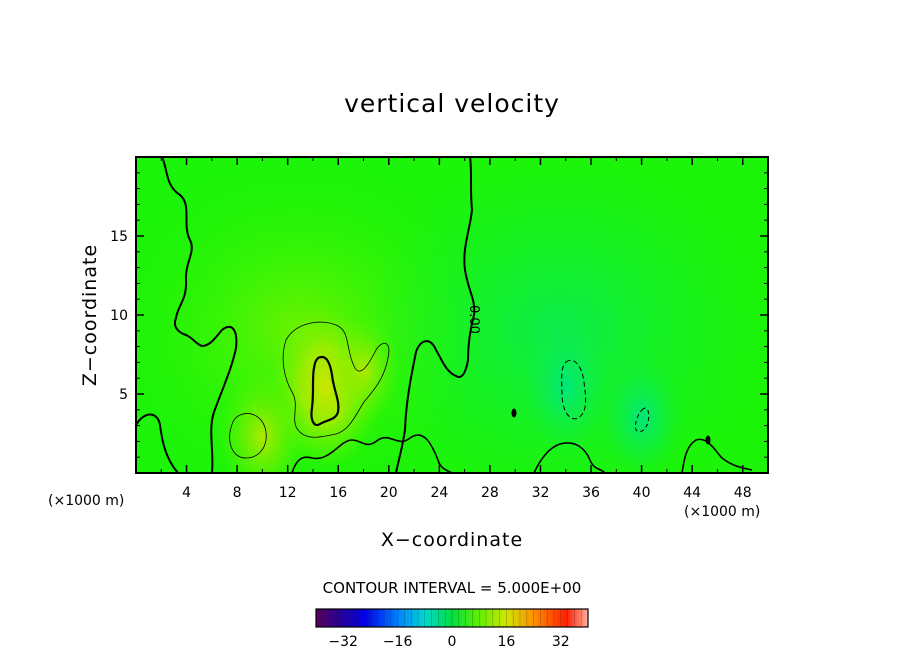  Describe the element at coordinates (237, 493) in the screenshot. I see `x-tick-label: 8` at that location.